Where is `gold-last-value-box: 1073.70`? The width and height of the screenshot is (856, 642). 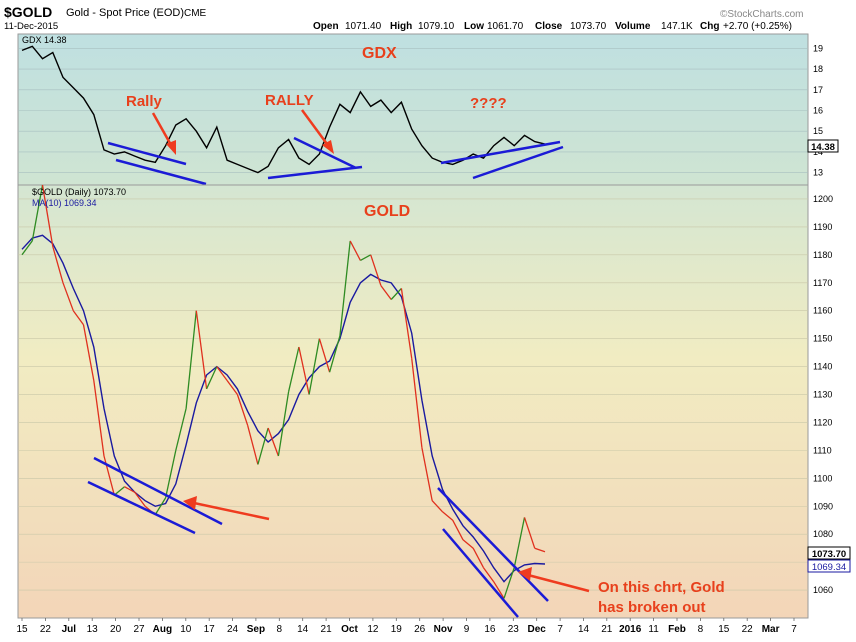
gold-last-value-box: 1073.70 is located at coordinates (829, 553).